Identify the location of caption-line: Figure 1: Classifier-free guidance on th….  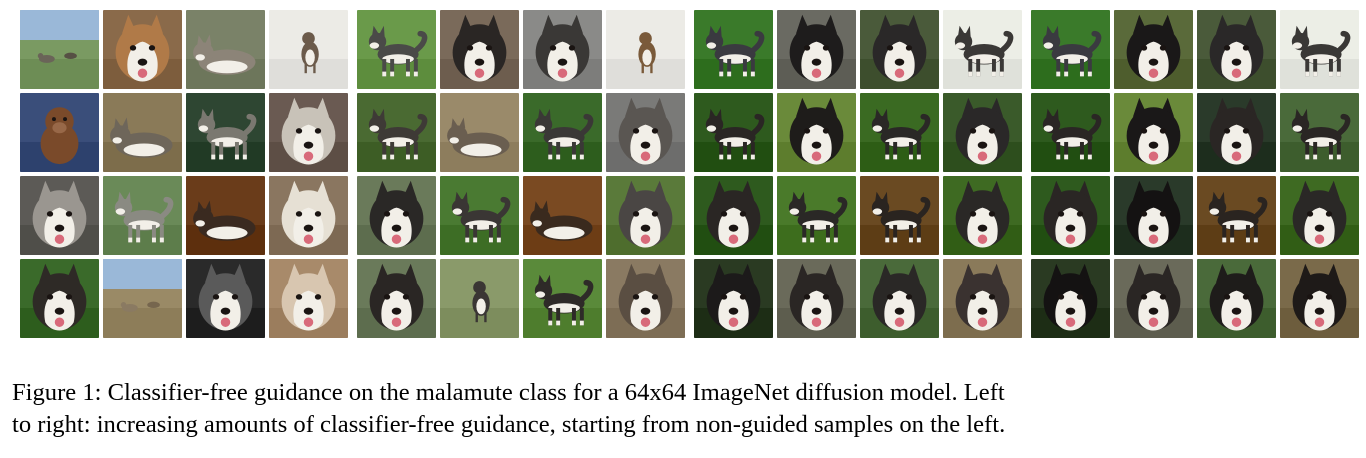
(508, 392).